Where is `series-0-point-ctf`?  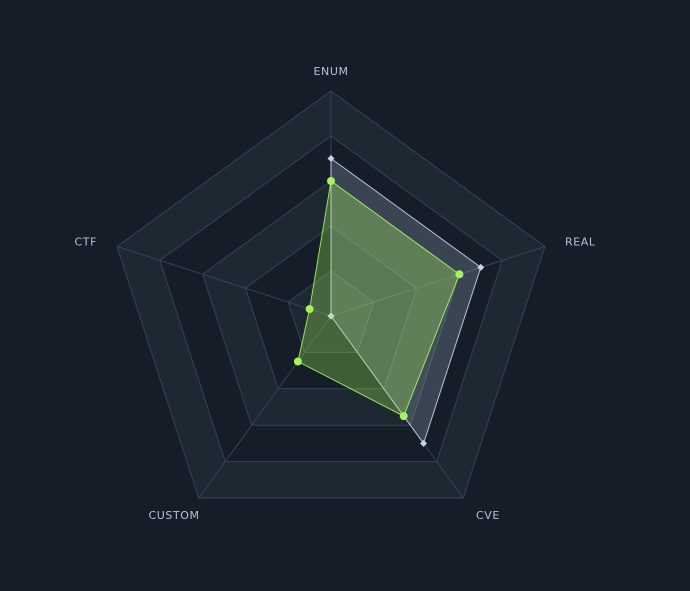 series-0-point-ctf is located at coordinates (331, 316).